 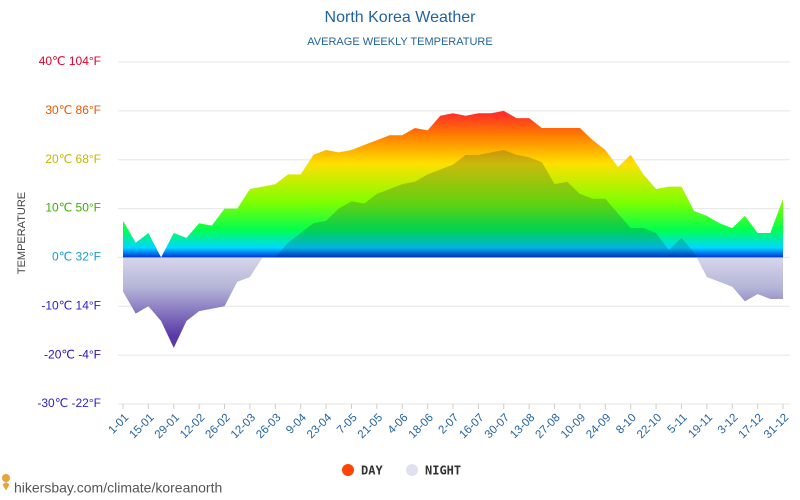 What do you see at coordinates (71, 305) in the screenshot?
I see `y-tick-label: -10℃ 14°F` at bounding box center [71, 305].